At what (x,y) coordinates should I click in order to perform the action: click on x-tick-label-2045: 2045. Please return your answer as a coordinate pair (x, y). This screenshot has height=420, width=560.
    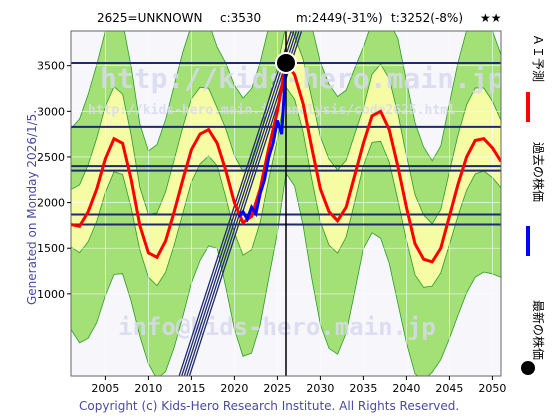
    Looking at the image, I should click on (449, 388).